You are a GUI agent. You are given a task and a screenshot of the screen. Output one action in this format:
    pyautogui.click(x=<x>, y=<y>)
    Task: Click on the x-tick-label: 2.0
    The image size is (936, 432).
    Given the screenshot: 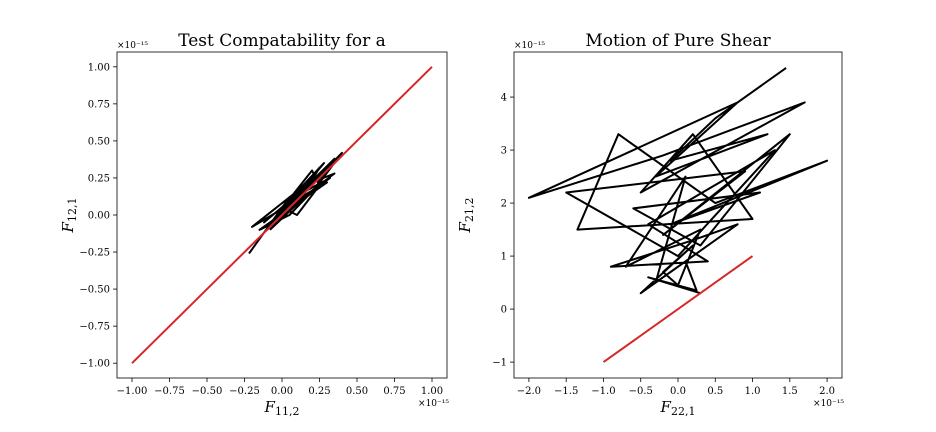 What is the action you would take?
    pyautogui.click(x=827, y=391)
    